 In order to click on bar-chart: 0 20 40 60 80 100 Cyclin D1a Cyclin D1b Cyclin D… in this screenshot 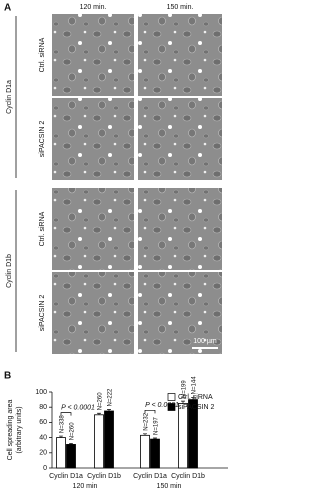, I will do `click(131, 433)`.